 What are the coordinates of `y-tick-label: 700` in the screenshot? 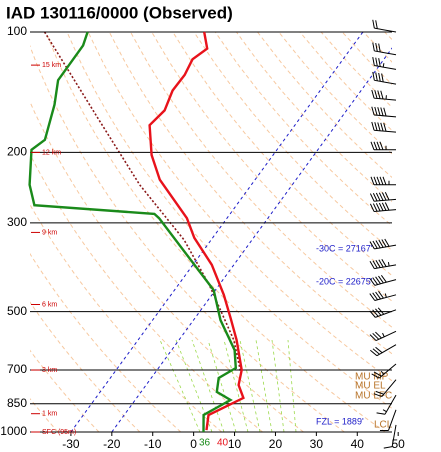 It's located at (17, 369).